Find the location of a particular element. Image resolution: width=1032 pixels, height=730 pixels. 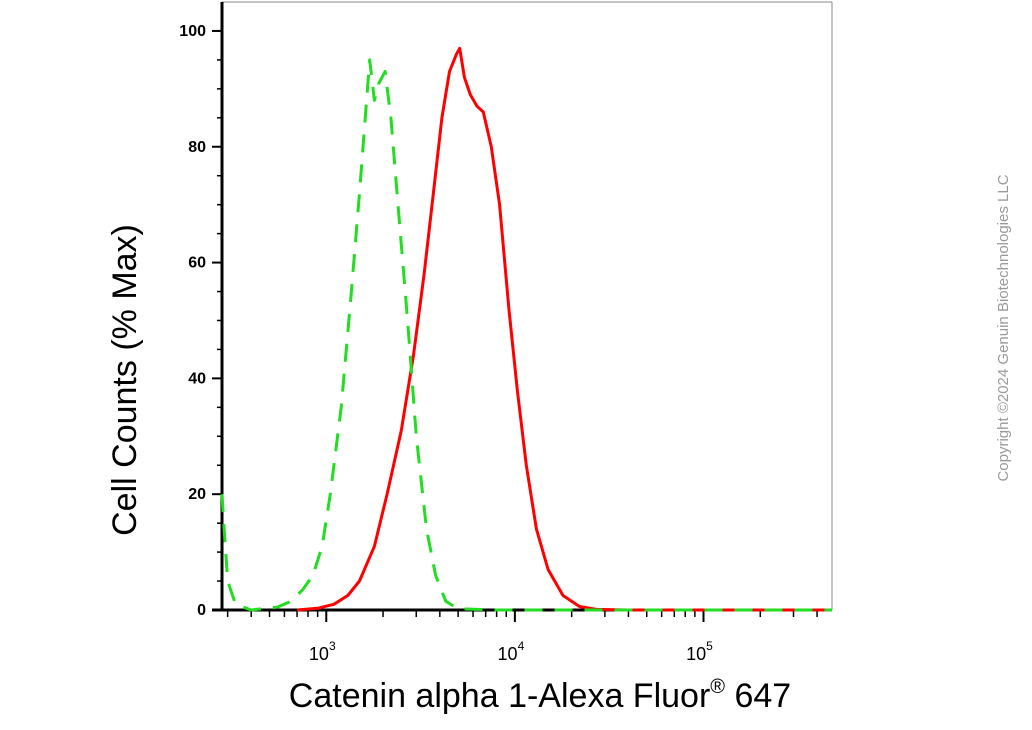

x-tick-label: 10⁵ is located at coordinates (699, 651).